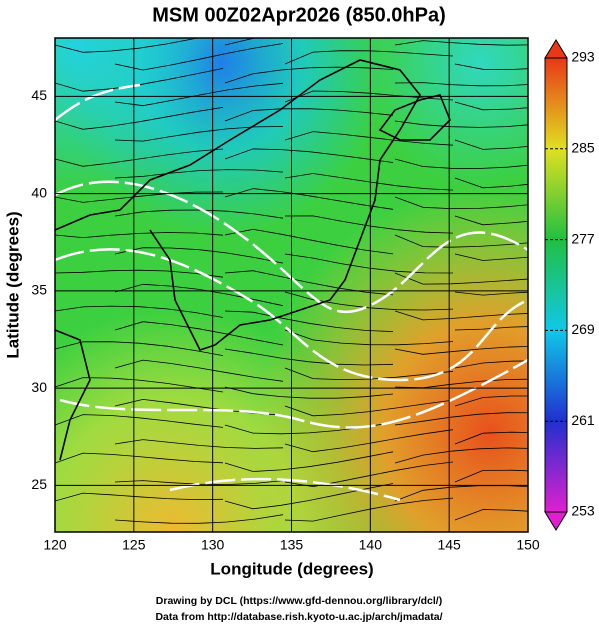  Describe the element at coordinates (556, 521) in the screenshot. I see `colorbar-extend-bottom` at that location.